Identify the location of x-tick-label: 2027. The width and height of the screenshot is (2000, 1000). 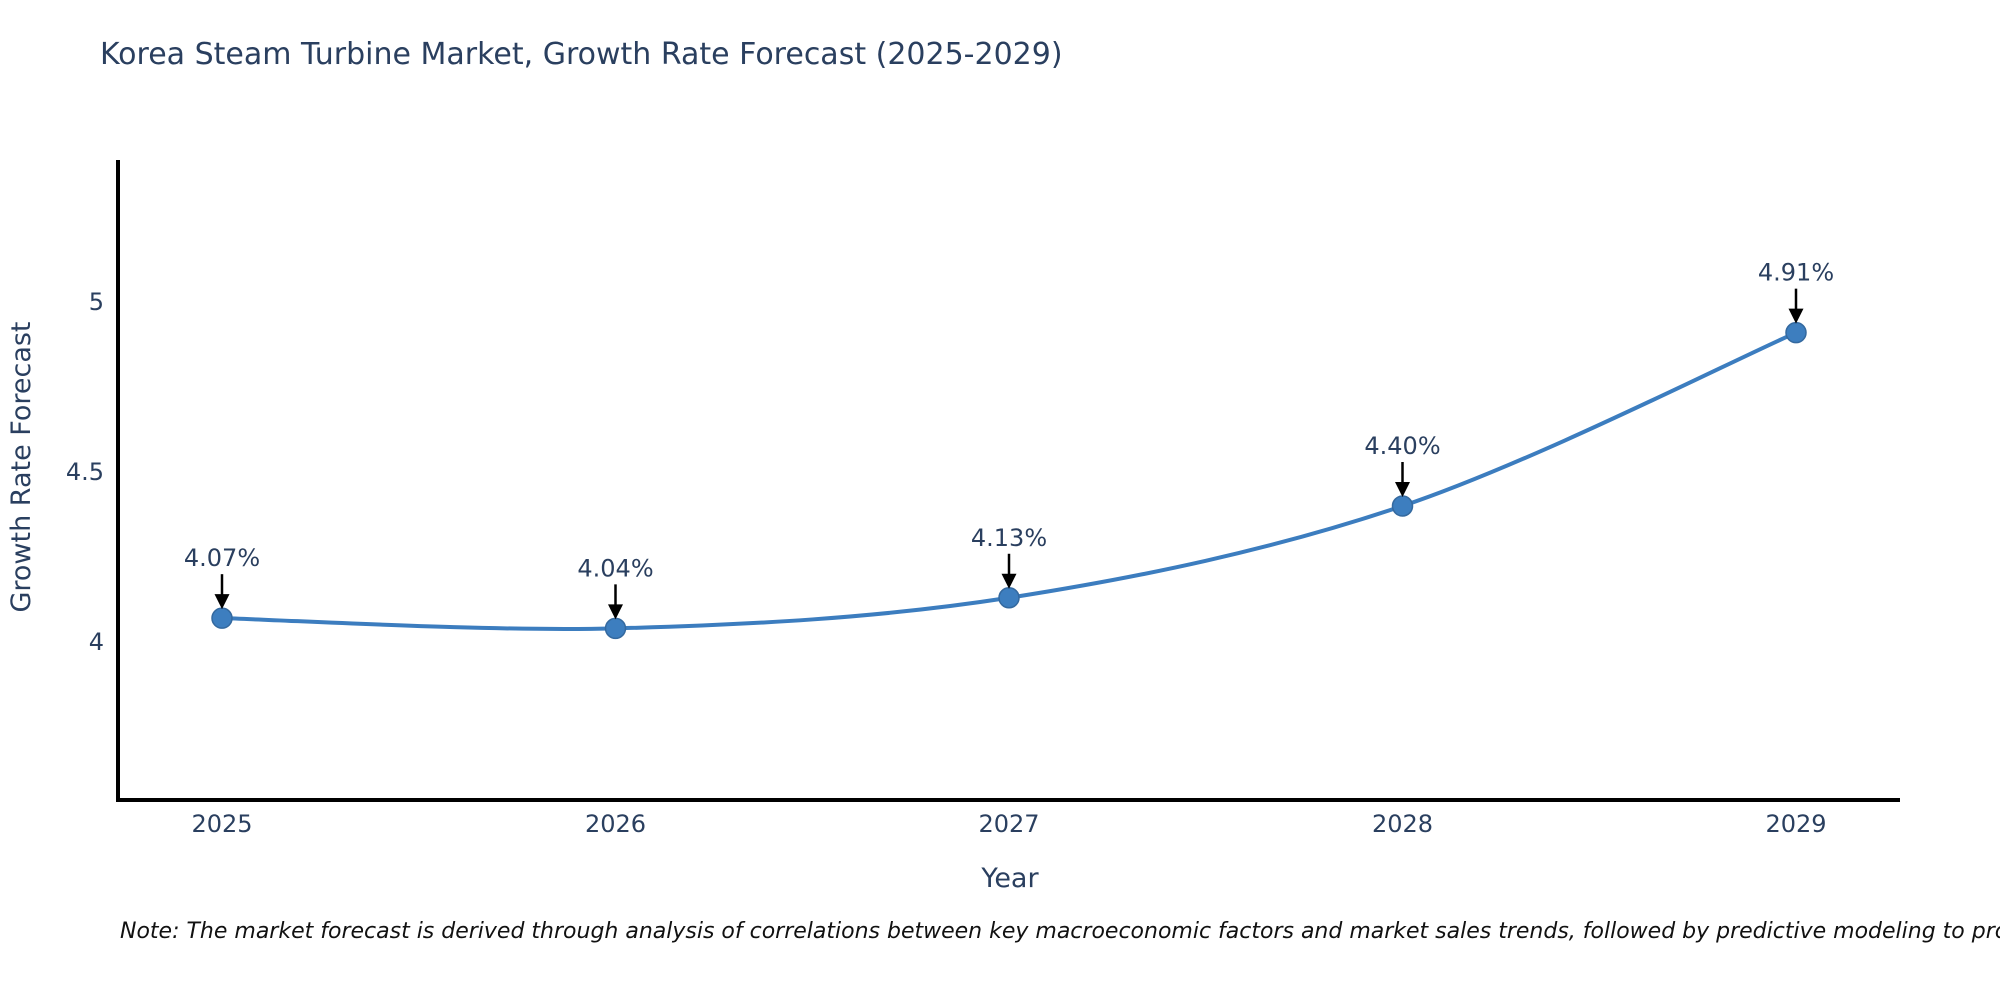
(1008, 824).